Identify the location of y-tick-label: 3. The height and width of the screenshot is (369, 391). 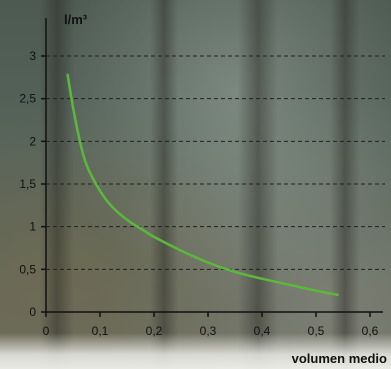
(32, 56).